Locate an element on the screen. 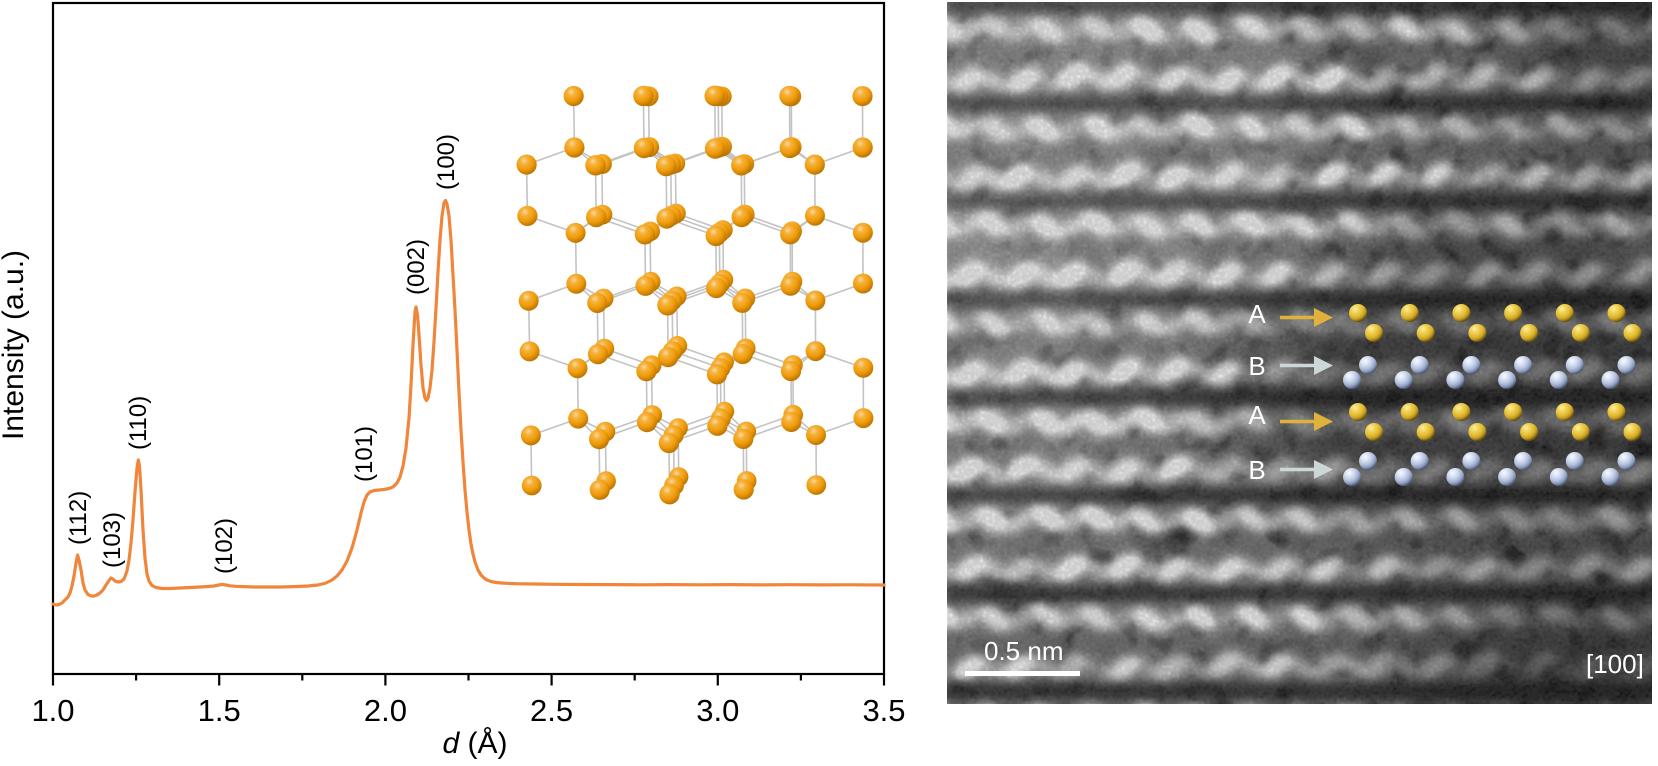 The image size is (1658, 766). svg-text: d (Å) is located at coordinates (474, 743).